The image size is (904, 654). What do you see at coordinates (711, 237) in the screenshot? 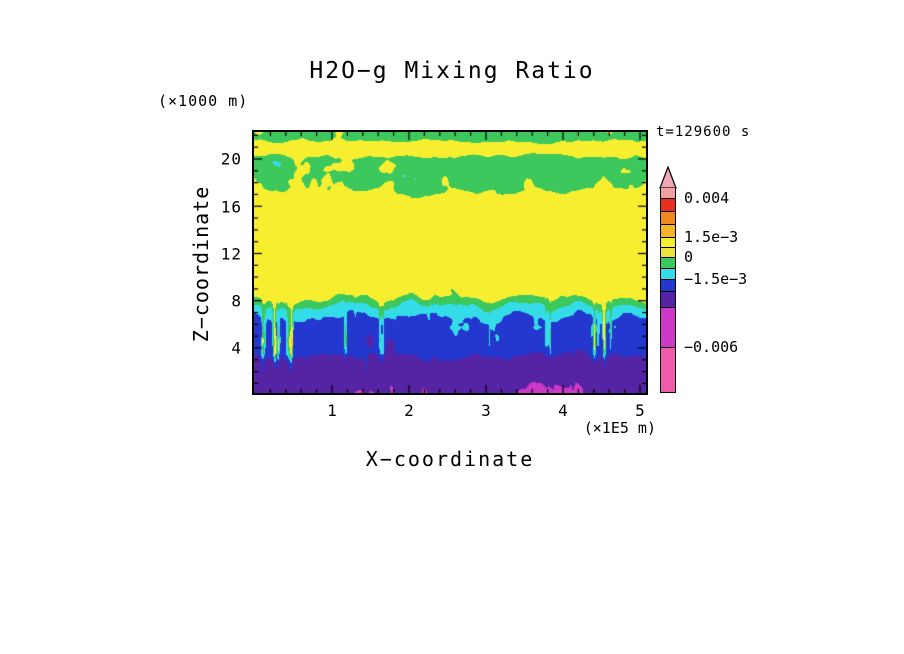
I see `colorbar-tick-label: 1.5e−3` at bounding box center [711, 237].